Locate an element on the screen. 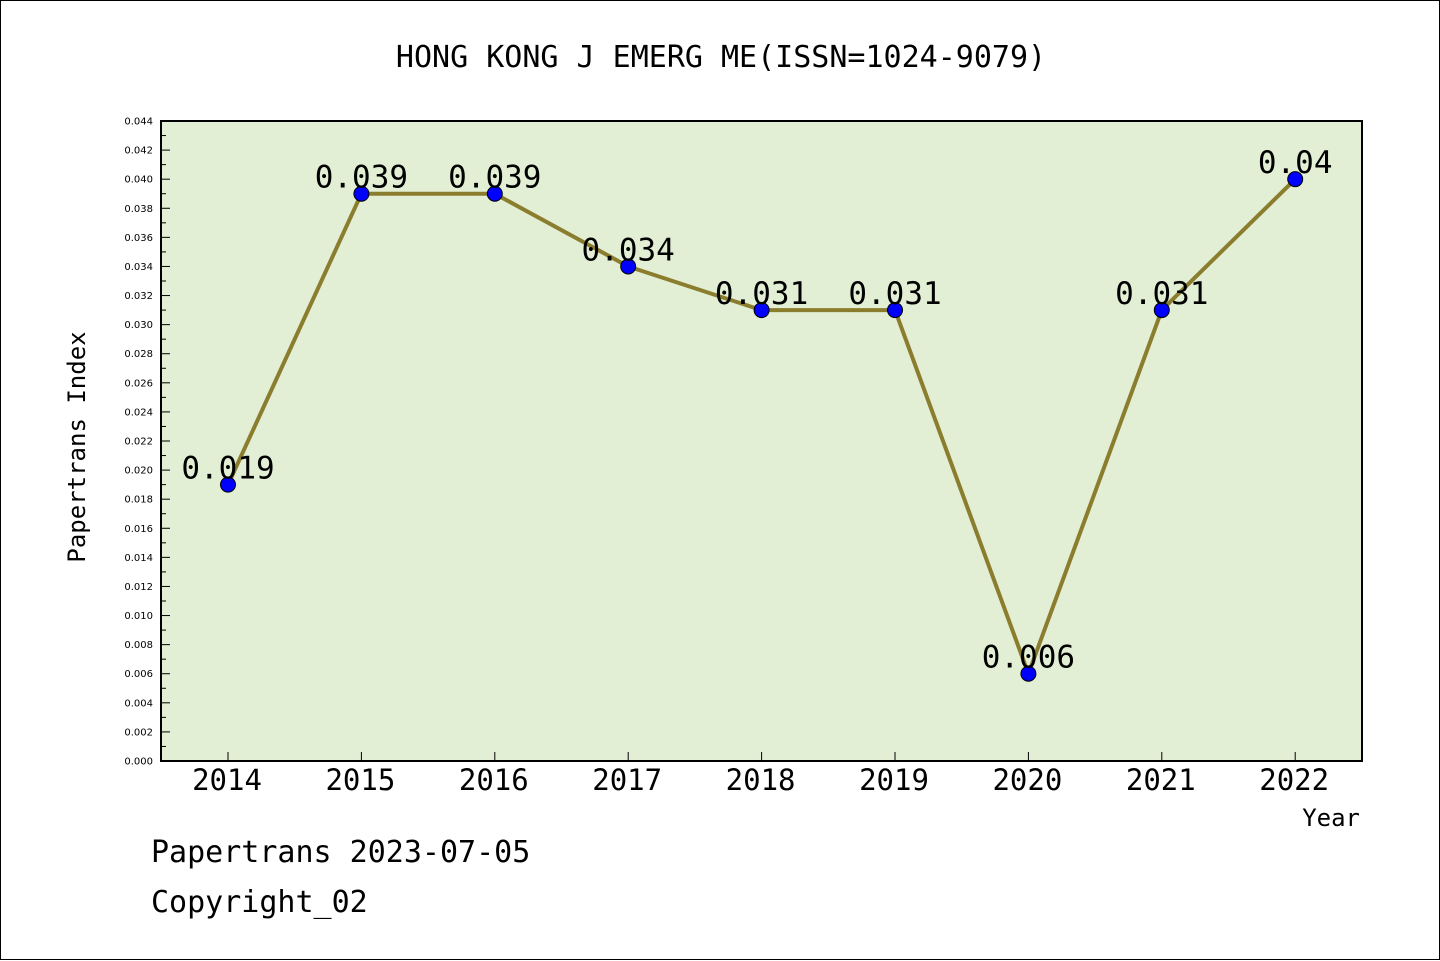  x-tick-label: 2015 is located at coordinates (360, 780).